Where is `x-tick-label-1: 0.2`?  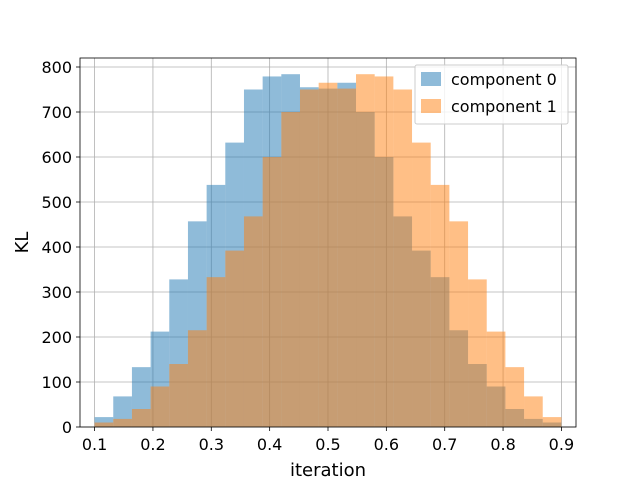 x-tick-label-1: 0.2 is located at coordinates (152, 444).